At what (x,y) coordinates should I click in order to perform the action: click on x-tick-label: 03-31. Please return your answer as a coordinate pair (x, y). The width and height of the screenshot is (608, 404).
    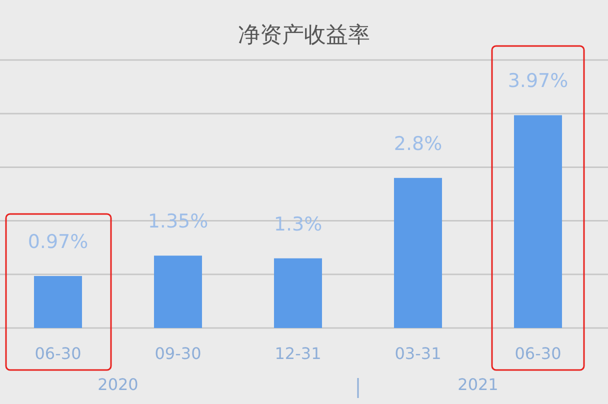
    Looking at the image, I should click on (418, 353).